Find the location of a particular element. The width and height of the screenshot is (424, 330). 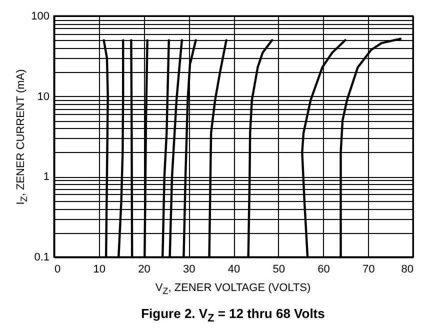

y-tick-label: 10 is located at coordinates (43, 96).